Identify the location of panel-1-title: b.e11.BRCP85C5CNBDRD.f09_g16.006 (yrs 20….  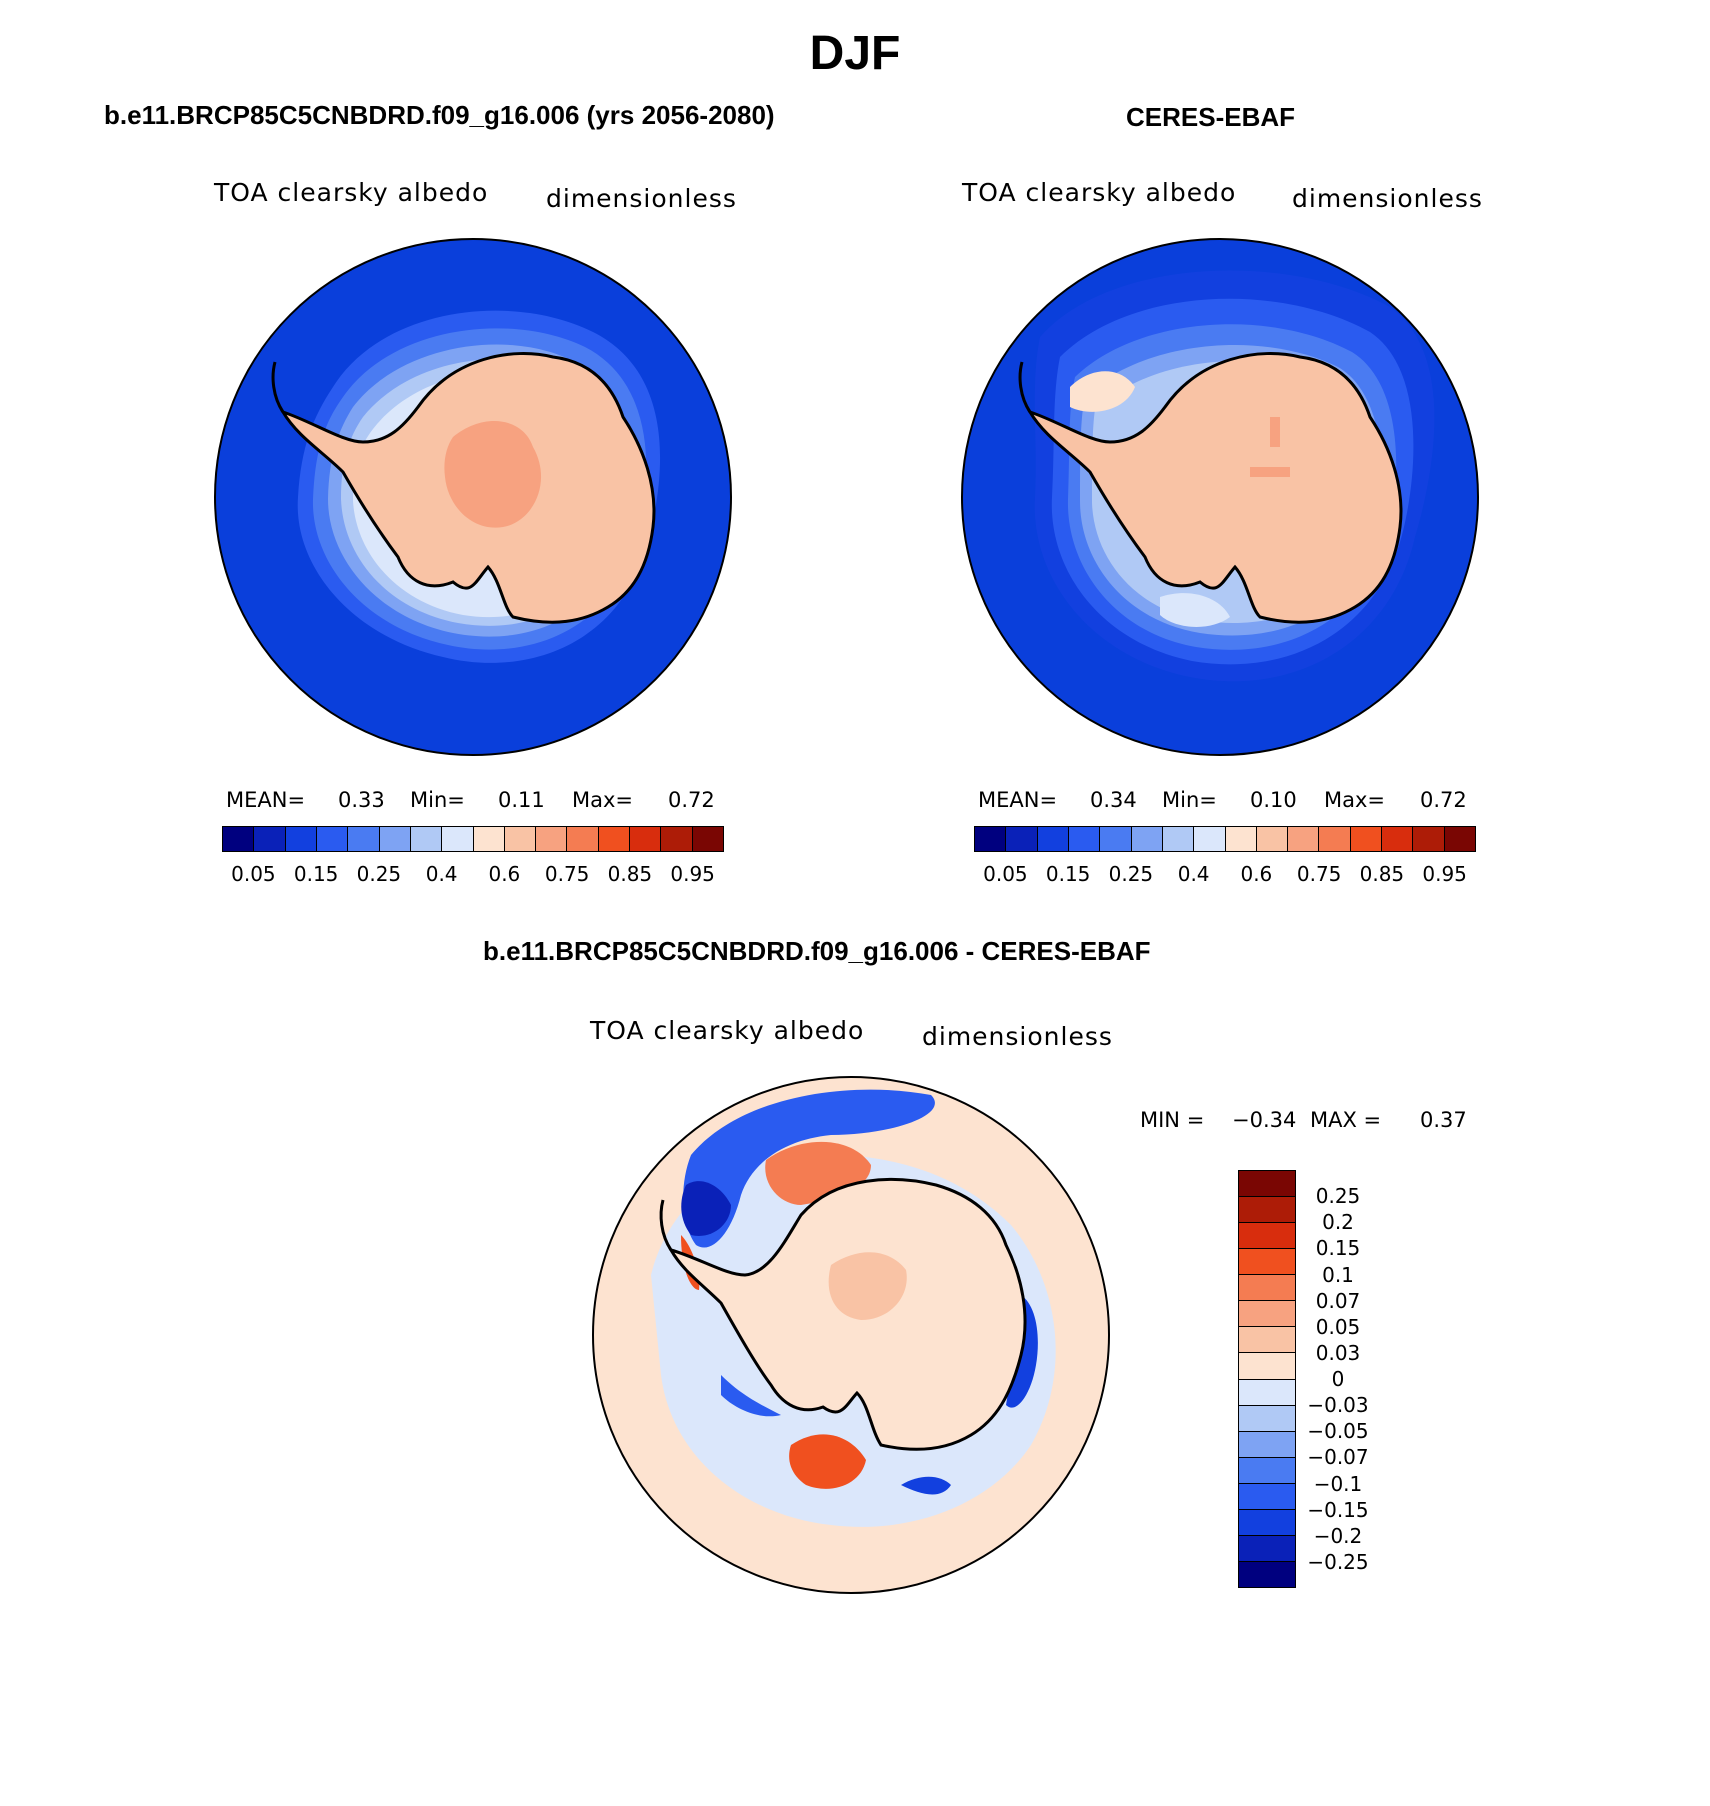
(439, 115).